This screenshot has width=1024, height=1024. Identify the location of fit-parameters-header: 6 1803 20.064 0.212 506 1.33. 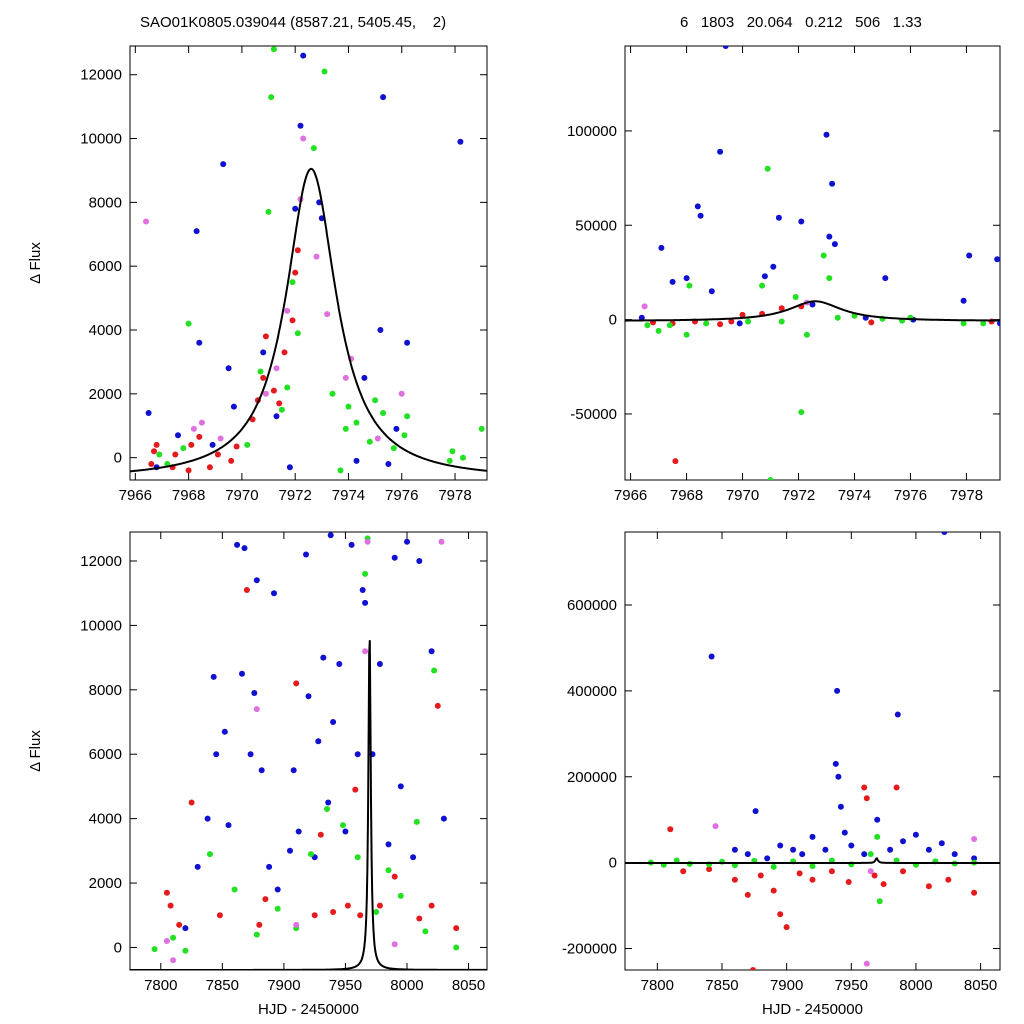
(801, 22).